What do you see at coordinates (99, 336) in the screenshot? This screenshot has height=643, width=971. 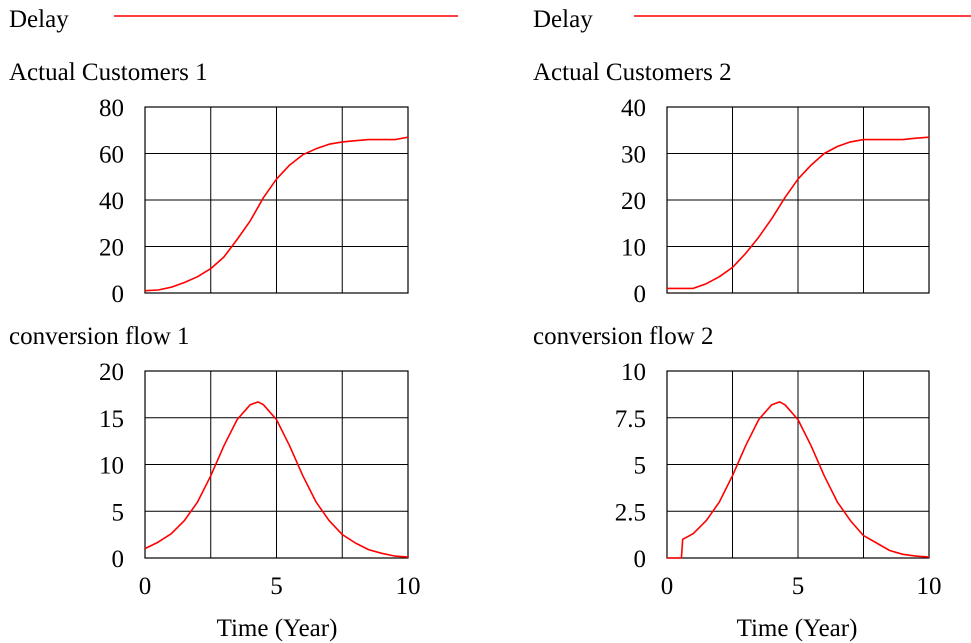 I see `chart-title: conversion flow 1` at bounding box center [99, 336].